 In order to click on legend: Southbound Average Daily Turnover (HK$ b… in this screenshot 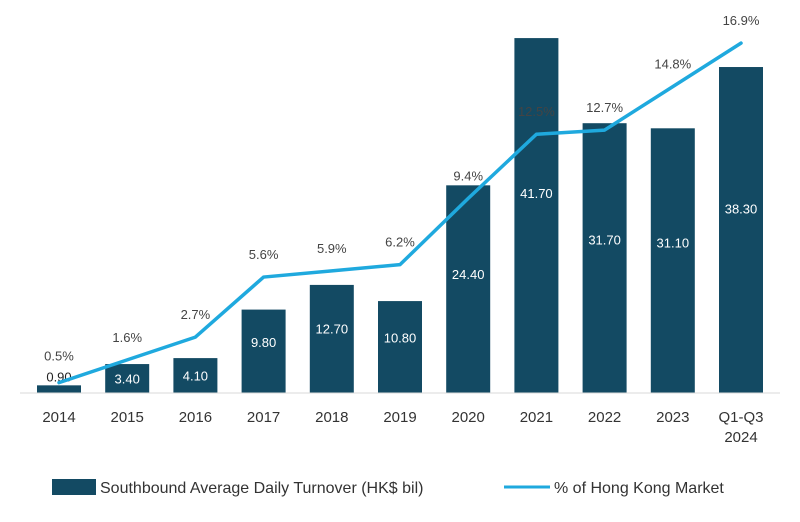, I will do `click(388, 488)`.